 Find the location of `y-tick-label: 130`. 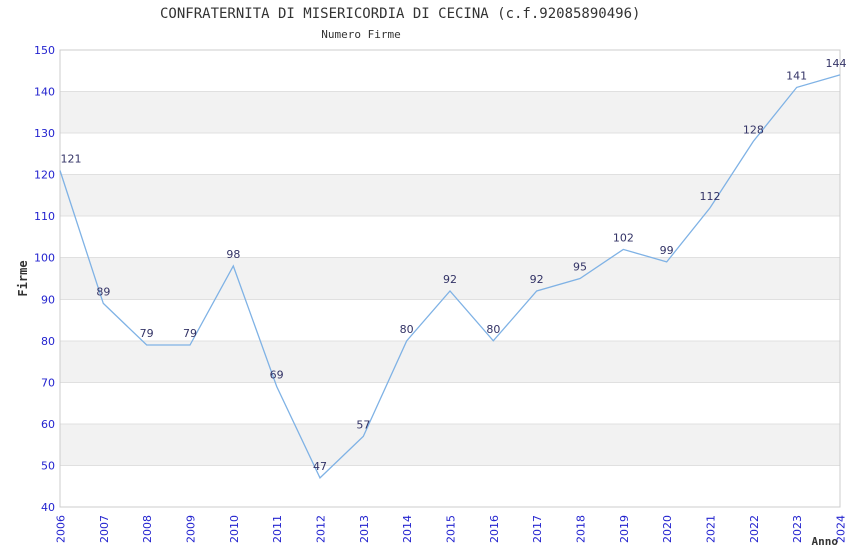

y-tick-label: 130 is located at coordinates (44, 133).